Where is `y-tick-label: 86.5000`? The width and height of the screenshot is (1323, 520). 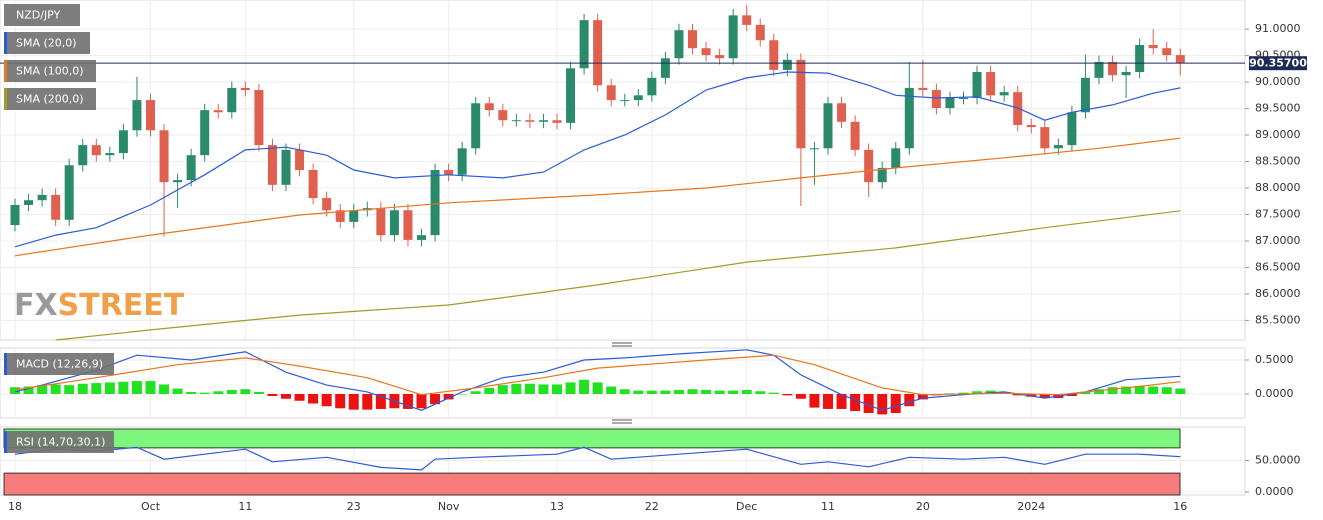
y-tick-label: 86.5000 is located at coordinates (1278, 266).